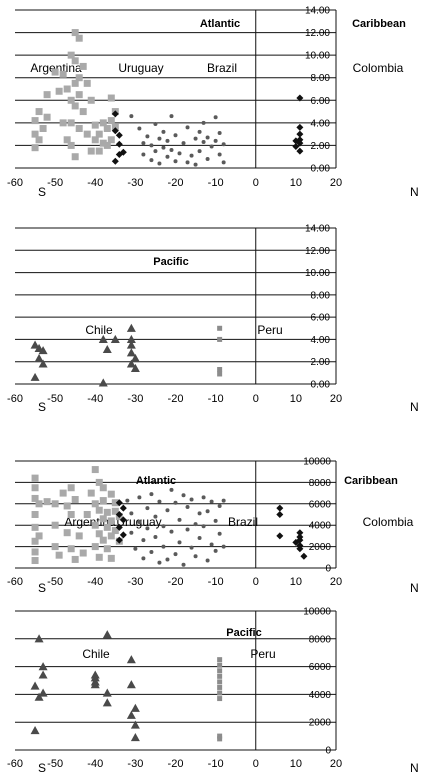 This screenshot has height=774, width=447. I want to click on y-tick-label: 4000, so click(320, 695).